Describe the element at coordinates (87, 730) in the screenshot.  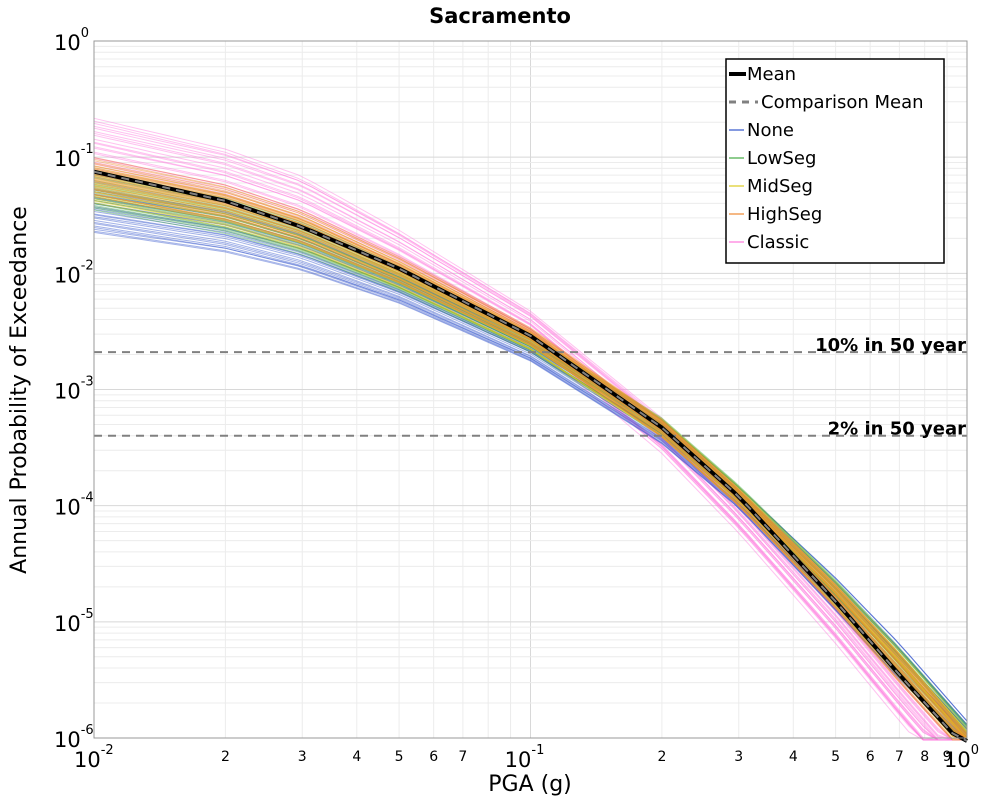
I see `y-tick-exponent: -6` at that location.